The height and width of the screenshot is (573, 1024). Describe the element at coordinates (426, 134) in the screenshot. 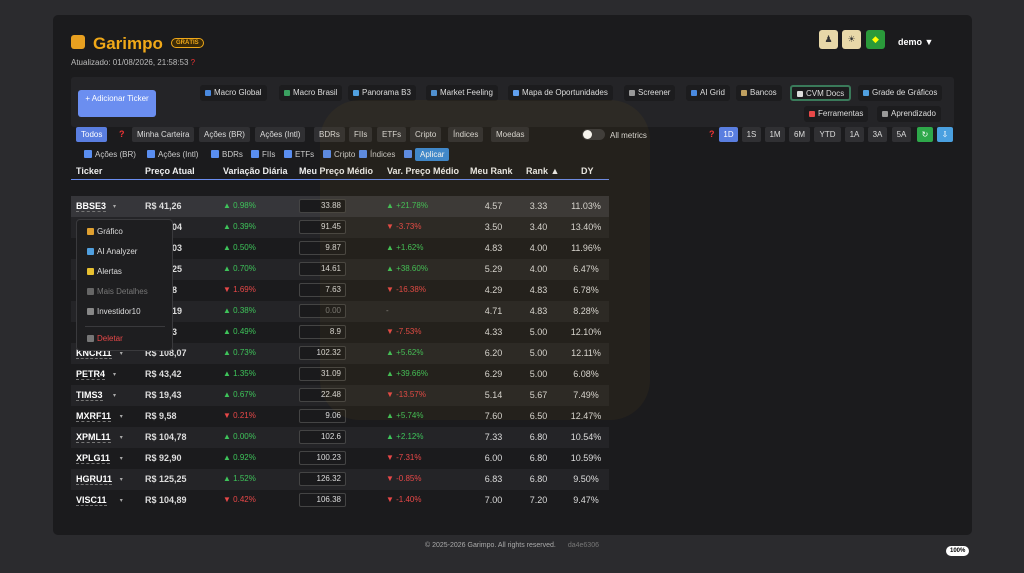

I see `filter-cripto: Cripto` at that location.